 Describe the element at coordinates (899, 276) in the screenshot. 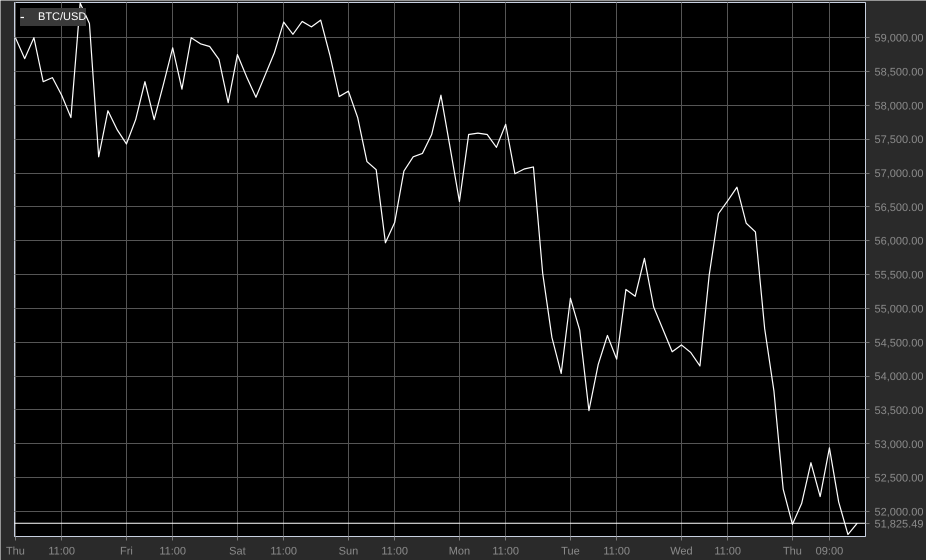

I see `y-tick-label: 55,500.00` at that location.